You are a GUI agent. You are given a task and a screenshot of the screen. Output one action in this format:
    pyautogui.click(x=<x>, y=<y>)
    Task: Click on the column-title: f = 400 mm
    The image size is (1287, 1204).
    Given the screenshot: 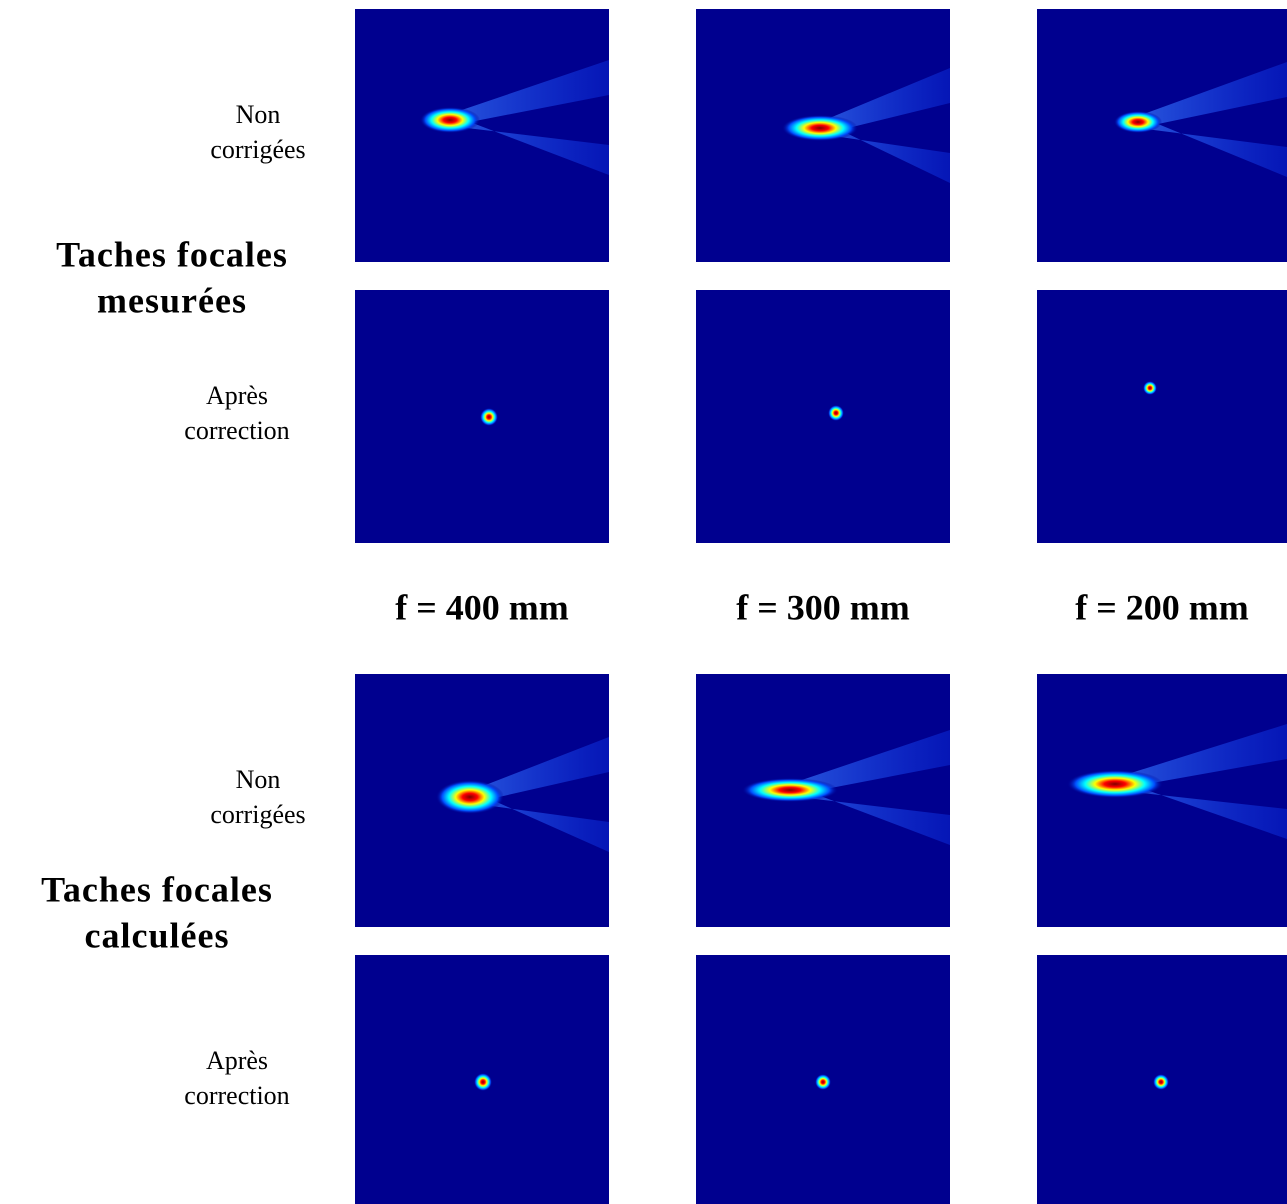 What is the action you would take?
    pyautogui.click(x=481, y=607)
    